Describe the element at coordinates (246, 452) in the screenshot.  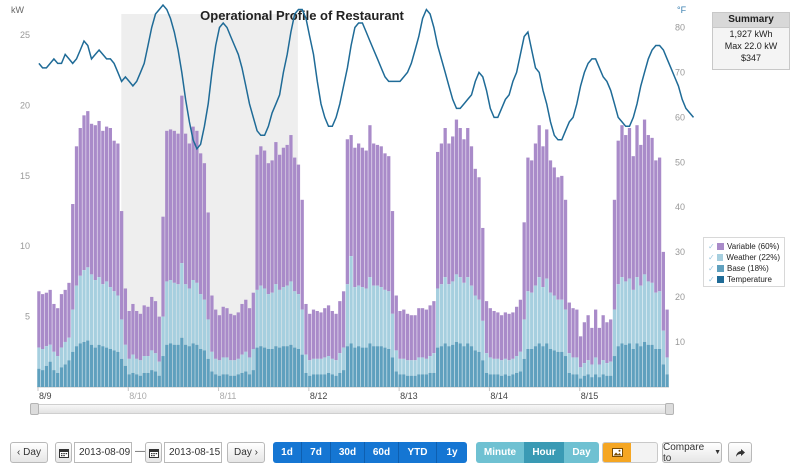
I see `next-day-button: Day ›` at that location.